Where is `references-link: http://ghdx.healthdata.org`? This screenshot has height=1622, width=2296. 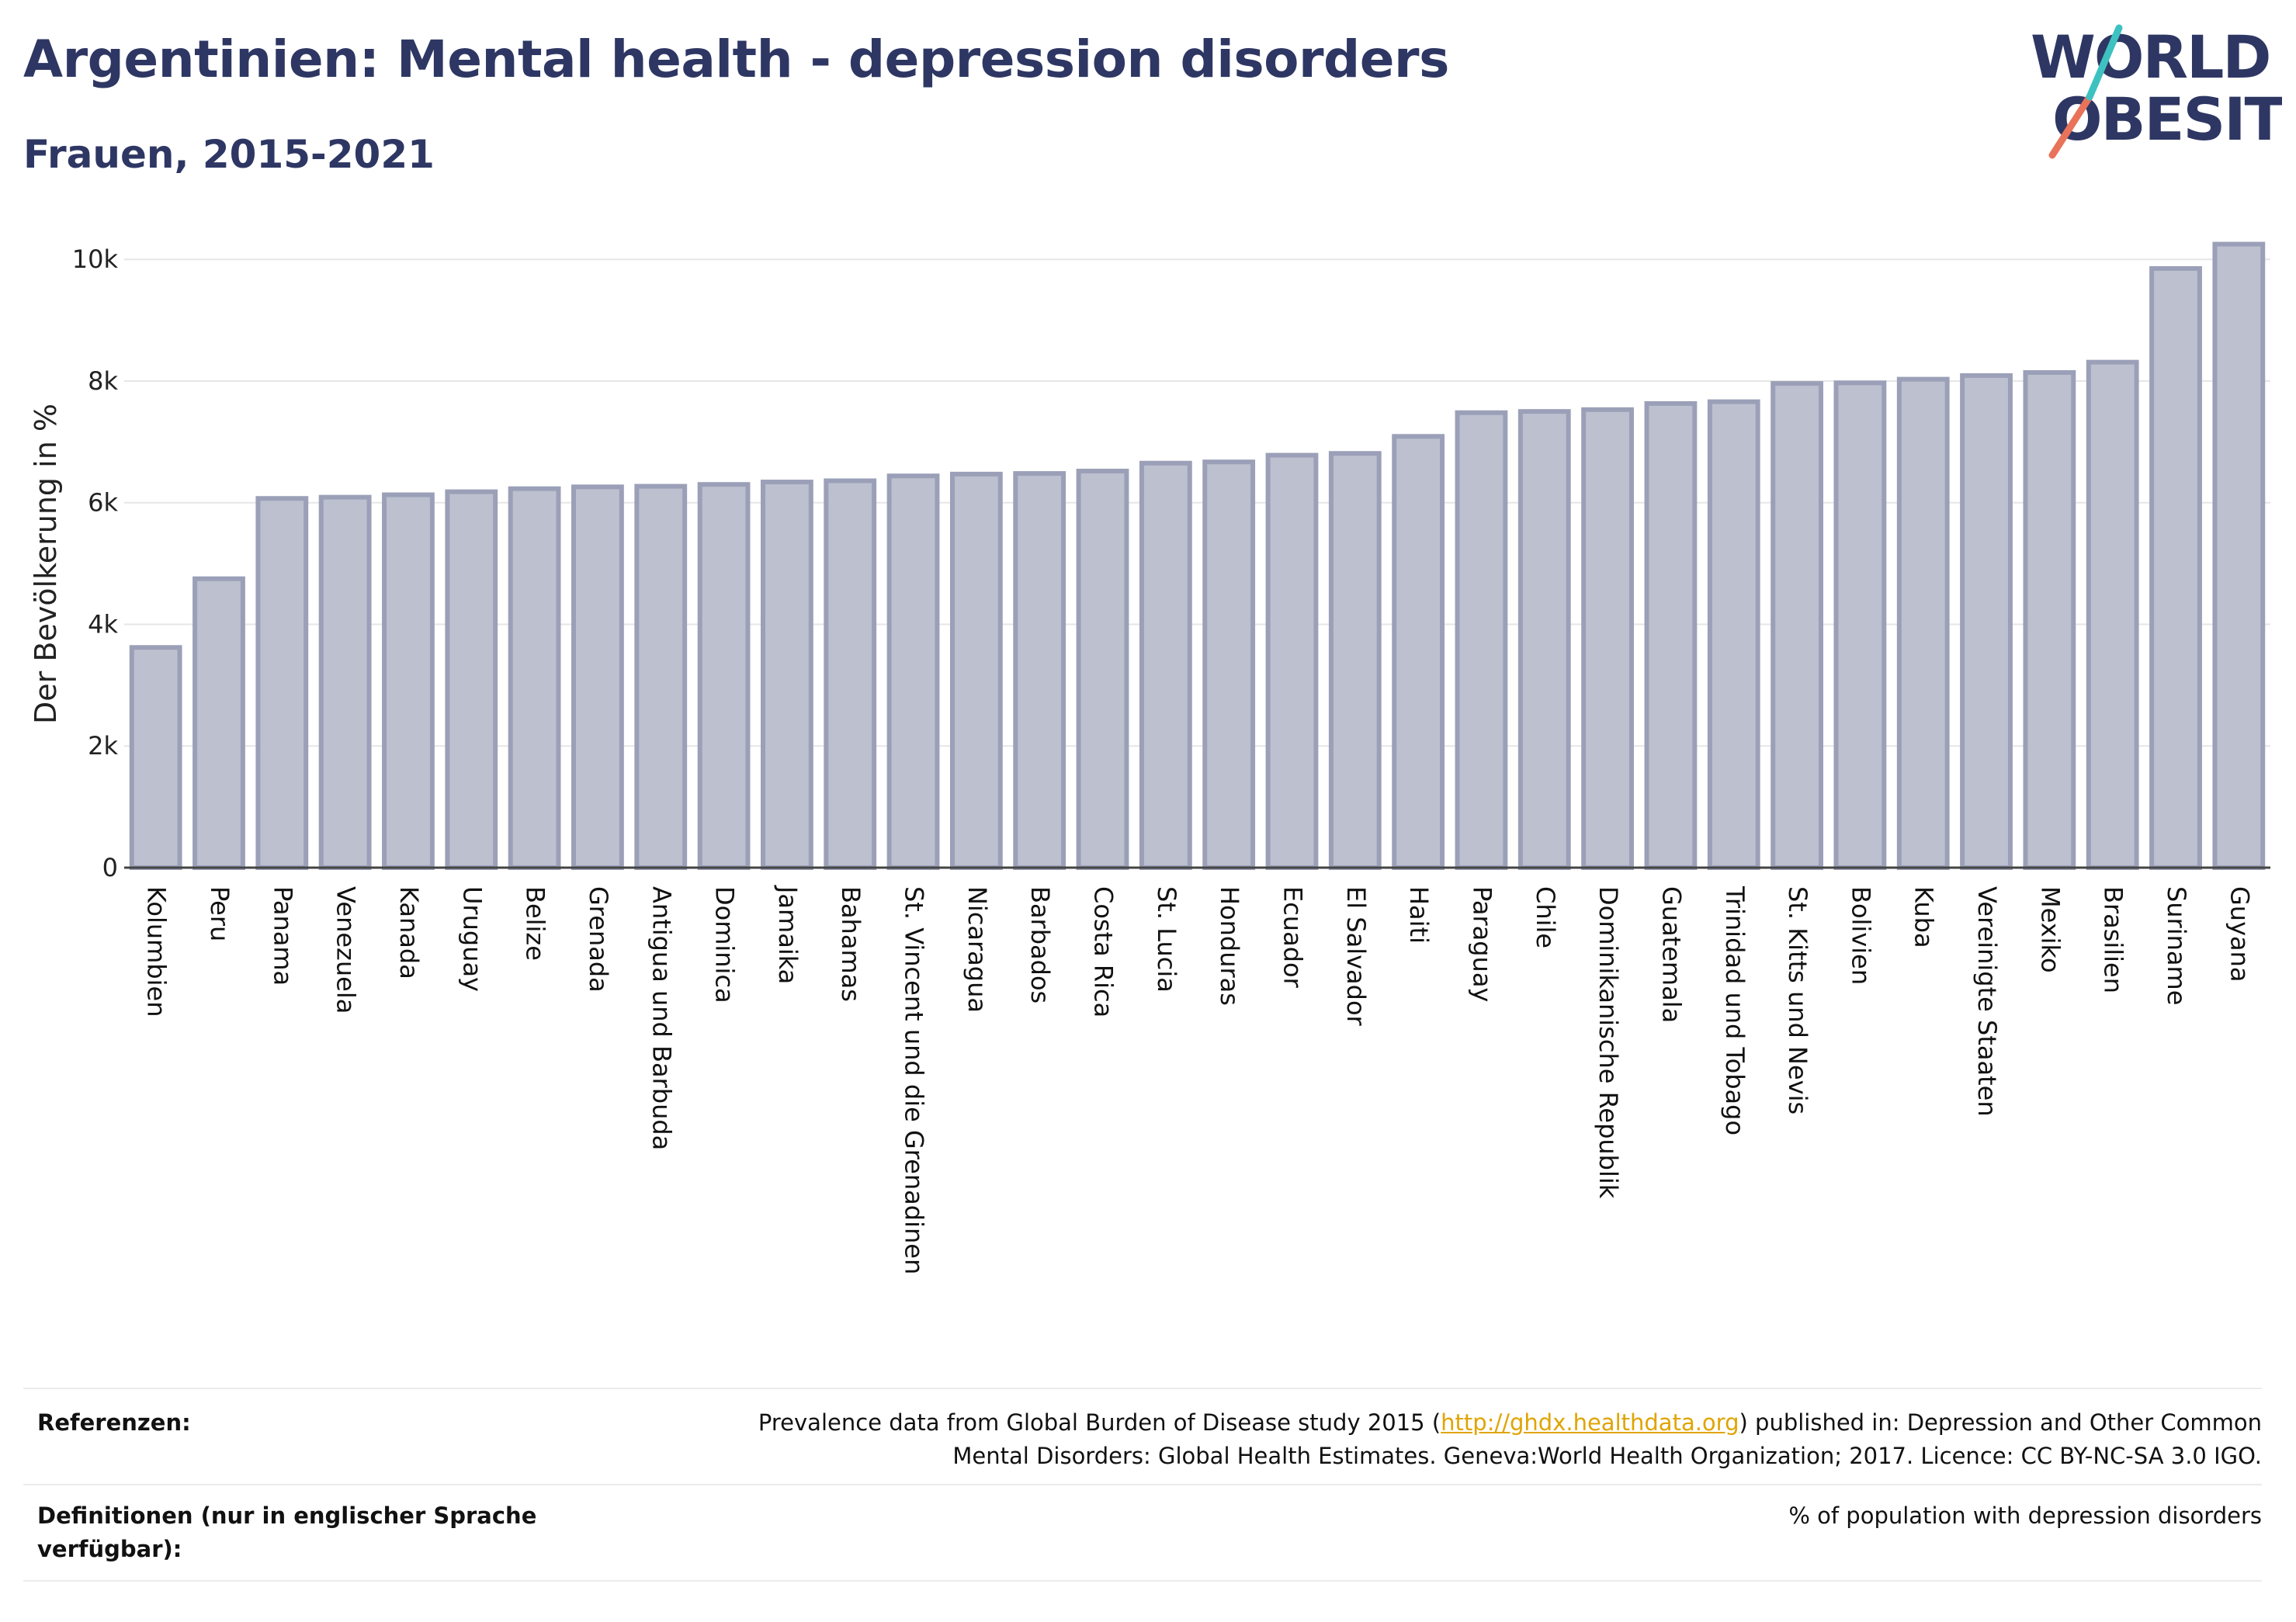
references-link: http://ghdx.healthdata.org is located at coordinates (1590, 1422).